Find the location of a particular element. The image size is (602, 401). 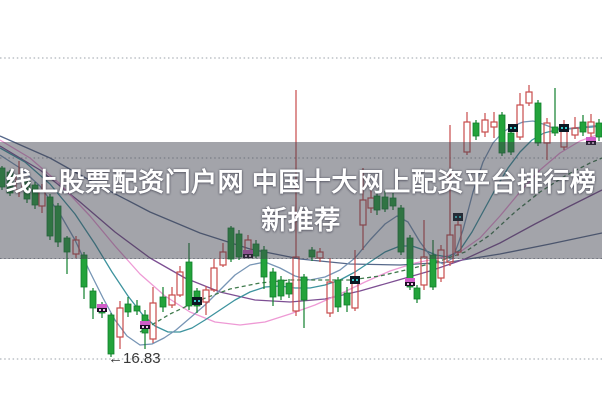

banner-title-line1: 线上股票配资门户网 中国十大网上配资平台排行榜 is located at coordinates (301, 181).